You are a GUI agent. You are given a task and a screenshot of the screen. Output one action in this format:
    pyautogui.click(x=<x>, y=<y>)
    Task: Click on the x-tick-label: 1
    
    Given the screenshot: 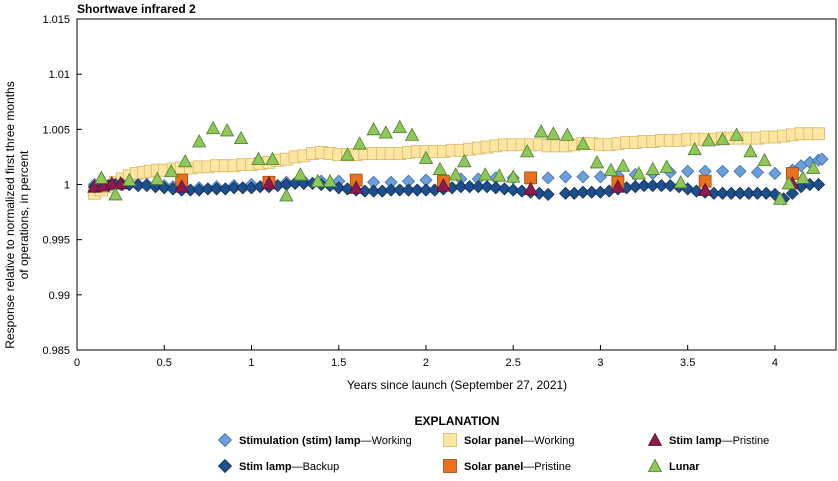 What is the action you would take?
    pyautogui.click(x=251, y=363)
    